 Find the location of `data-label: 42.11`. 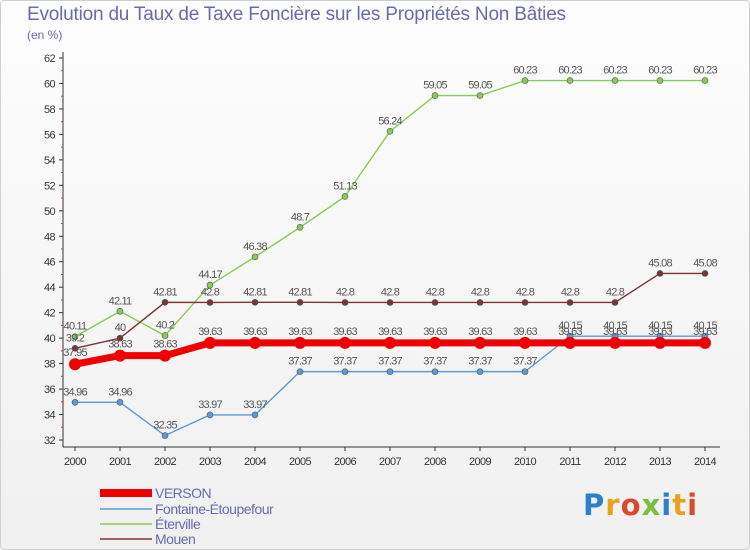

data-label: 42.11 is located at coordinates (120, 301).